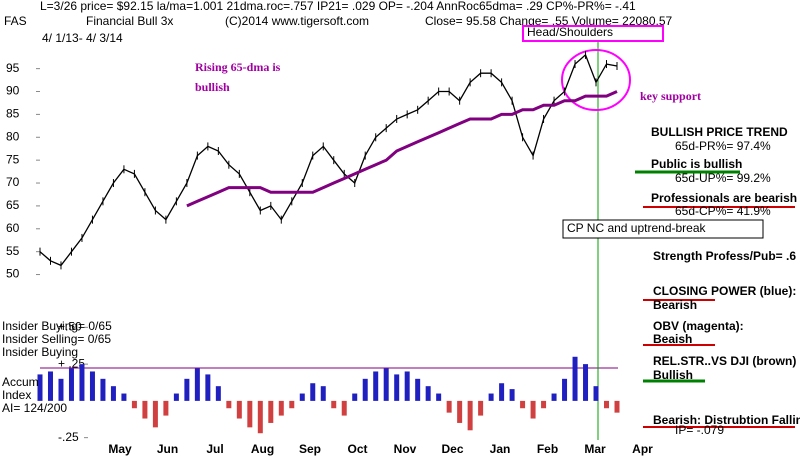 The height and width of the screenshot is (459, 800). Describe the element at coordinates (723, 211) in the screenshot. I see `side-note: 65d-CP%= 41.9%` at that location.